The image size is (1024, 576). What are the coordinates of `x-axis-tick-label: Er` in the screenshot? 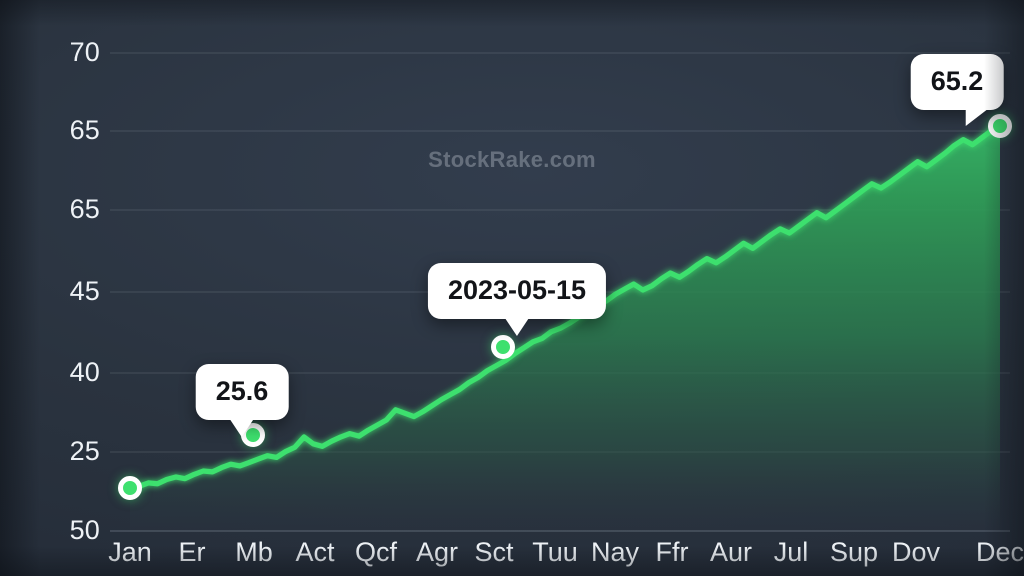 It's located at (192, 552).